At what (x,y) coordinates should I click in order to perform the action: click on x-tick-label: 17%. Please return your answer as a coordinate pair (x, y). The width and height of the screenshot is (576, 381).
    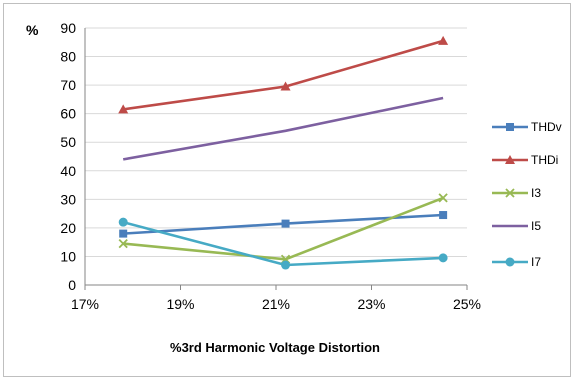
    Looking at the image, I should click on (85, 304).